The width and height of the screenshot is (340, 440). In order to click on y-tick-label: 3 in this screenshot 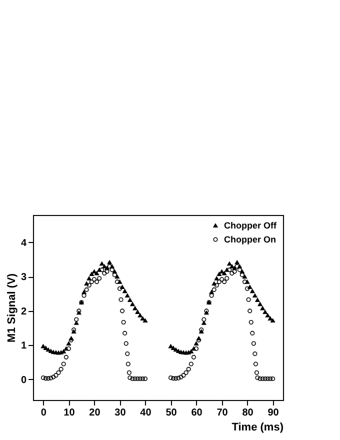, I will do `click(23, 278)`.